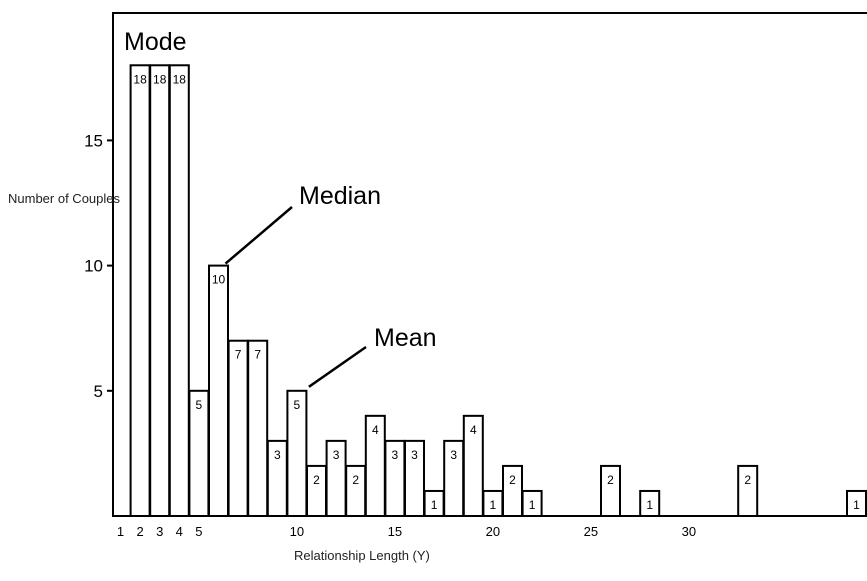  What do you see at coordinates (337, 366) in the screenshot?
I see `mean-leader-line` at bounding box center [337, 366].